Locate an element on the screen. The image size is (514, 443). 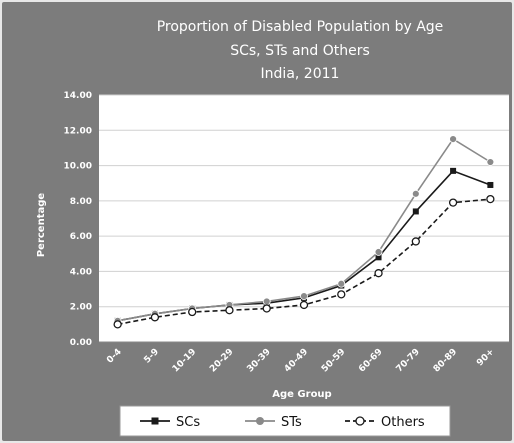
y-tick-label: 0.00 is located at coordinates (81, 343).